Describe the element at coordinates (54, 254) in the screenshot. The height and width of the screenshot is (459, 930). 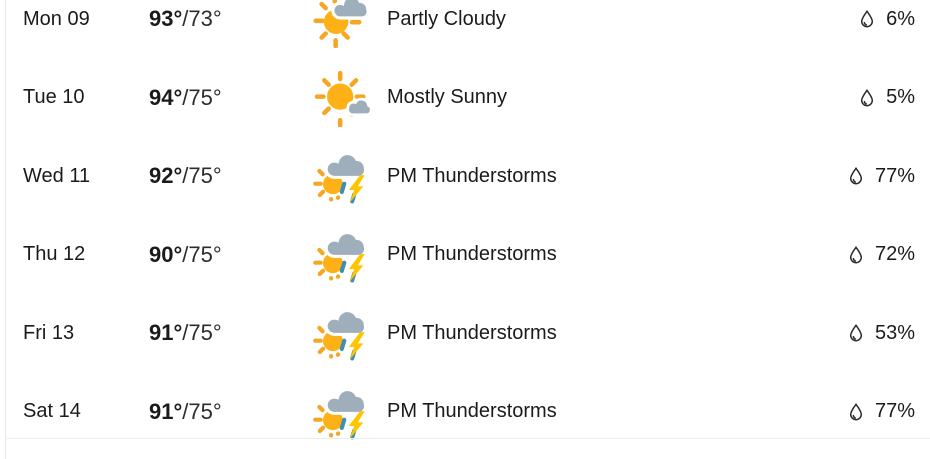
I see `day-label: Thu 12` at that location.